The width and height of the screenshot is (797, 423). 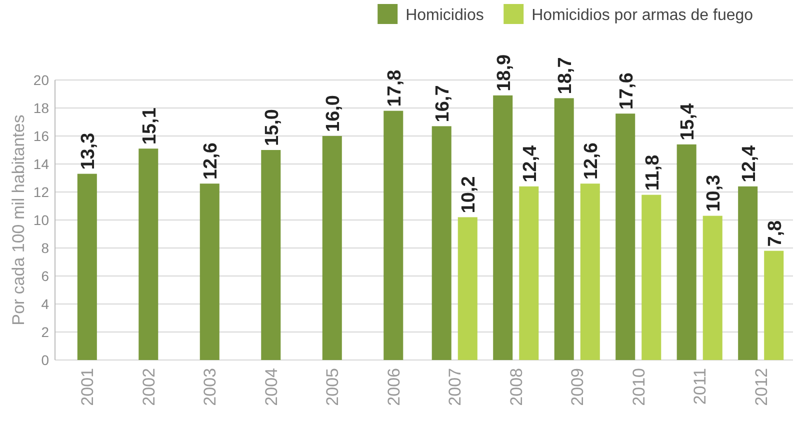 I want to click on y-tick-label: 2, so click(x=45, y=332).